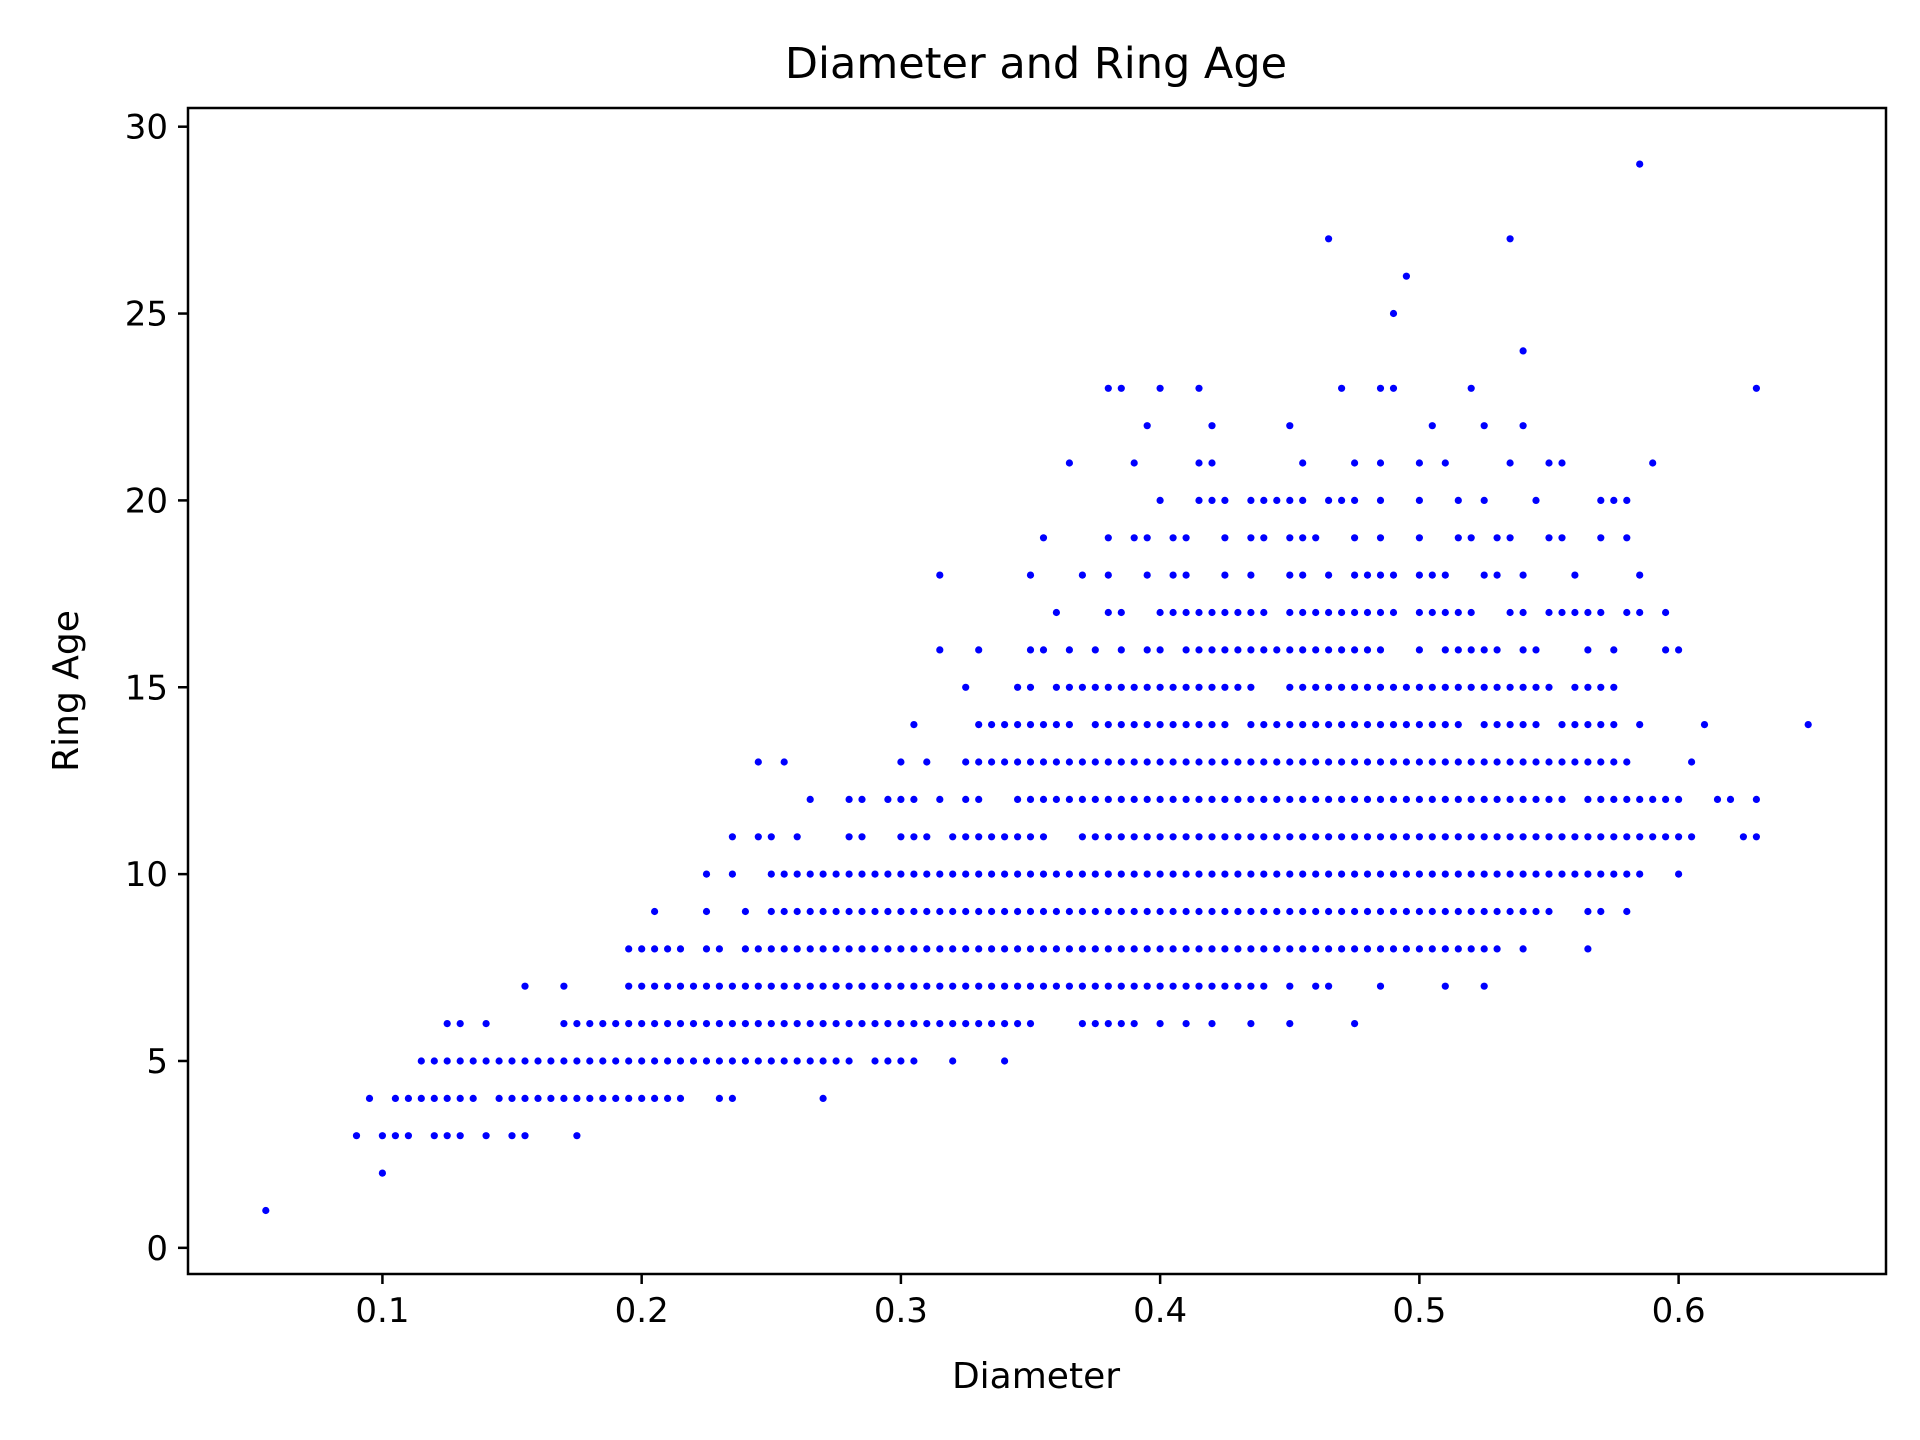  What do you see at coordinates (157, 1249) in the screenshot?
I see `y-tick-label: 0` at bounding box center [157, 1249].